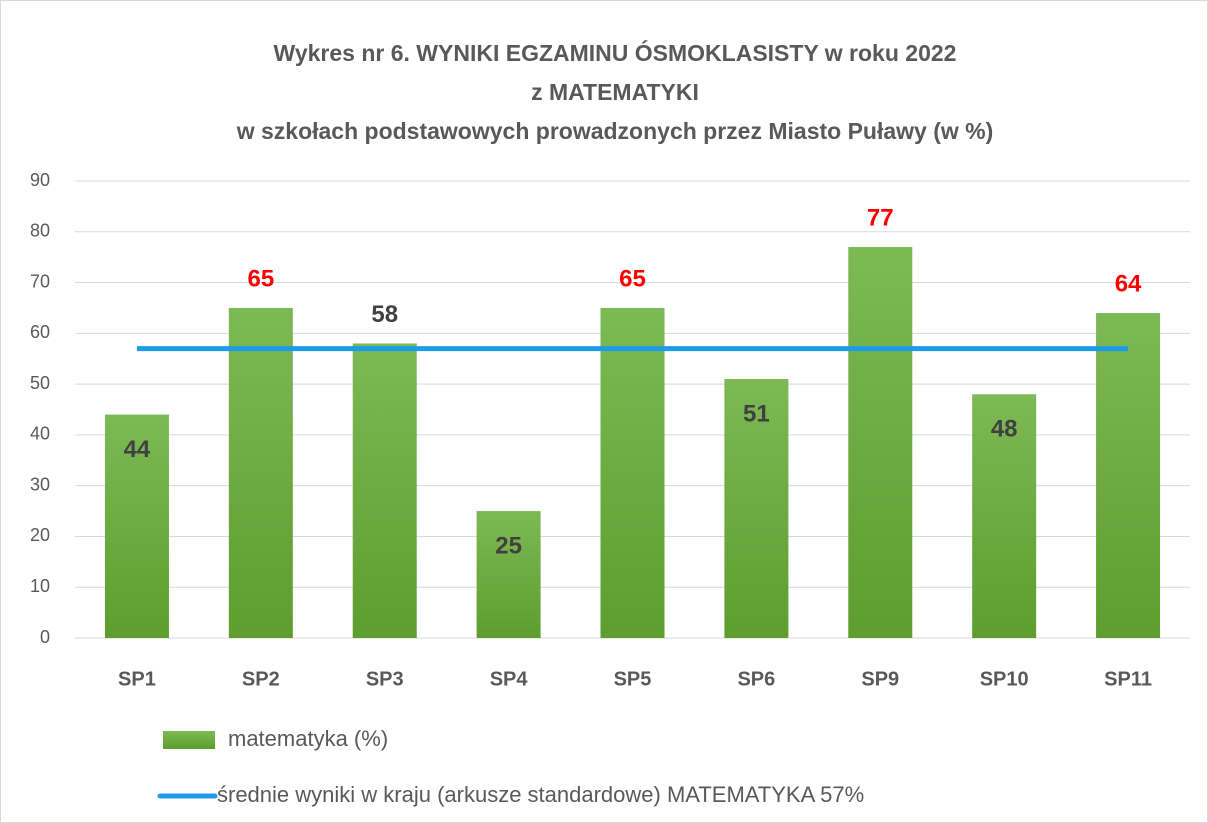 The image size is (1208, 823). What do you see at coordinates (40, 586) in the screenshot?
I see `y-tick-label: 10` at bounding box center [40, 586].